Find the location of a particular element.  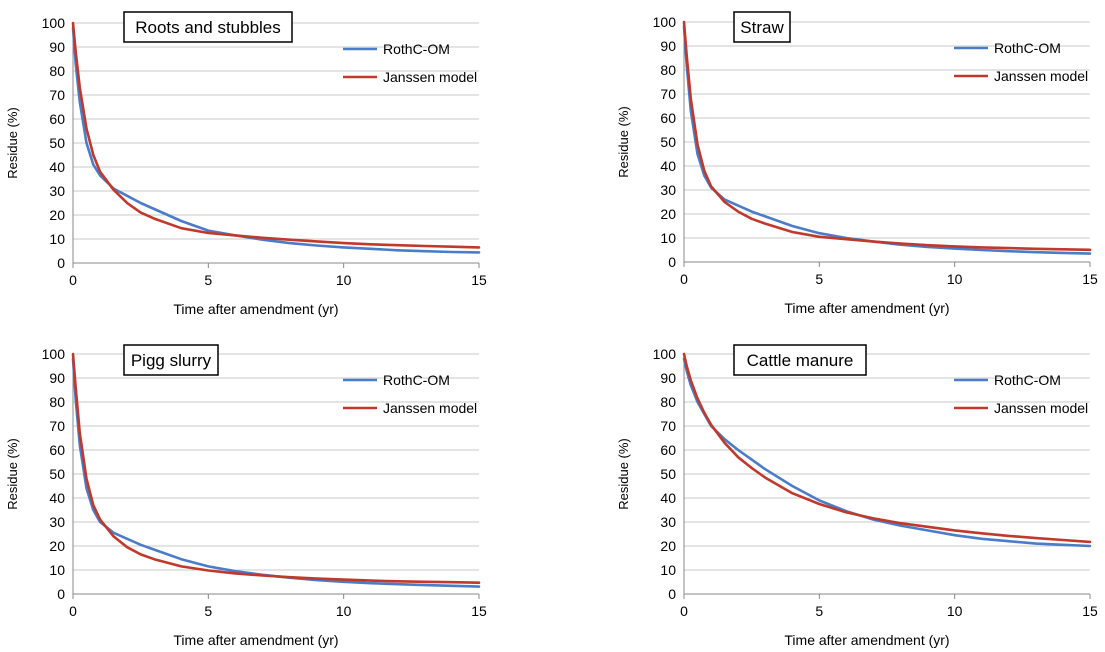

chart-title: Cattle manure is located at coordinates (800, 360).